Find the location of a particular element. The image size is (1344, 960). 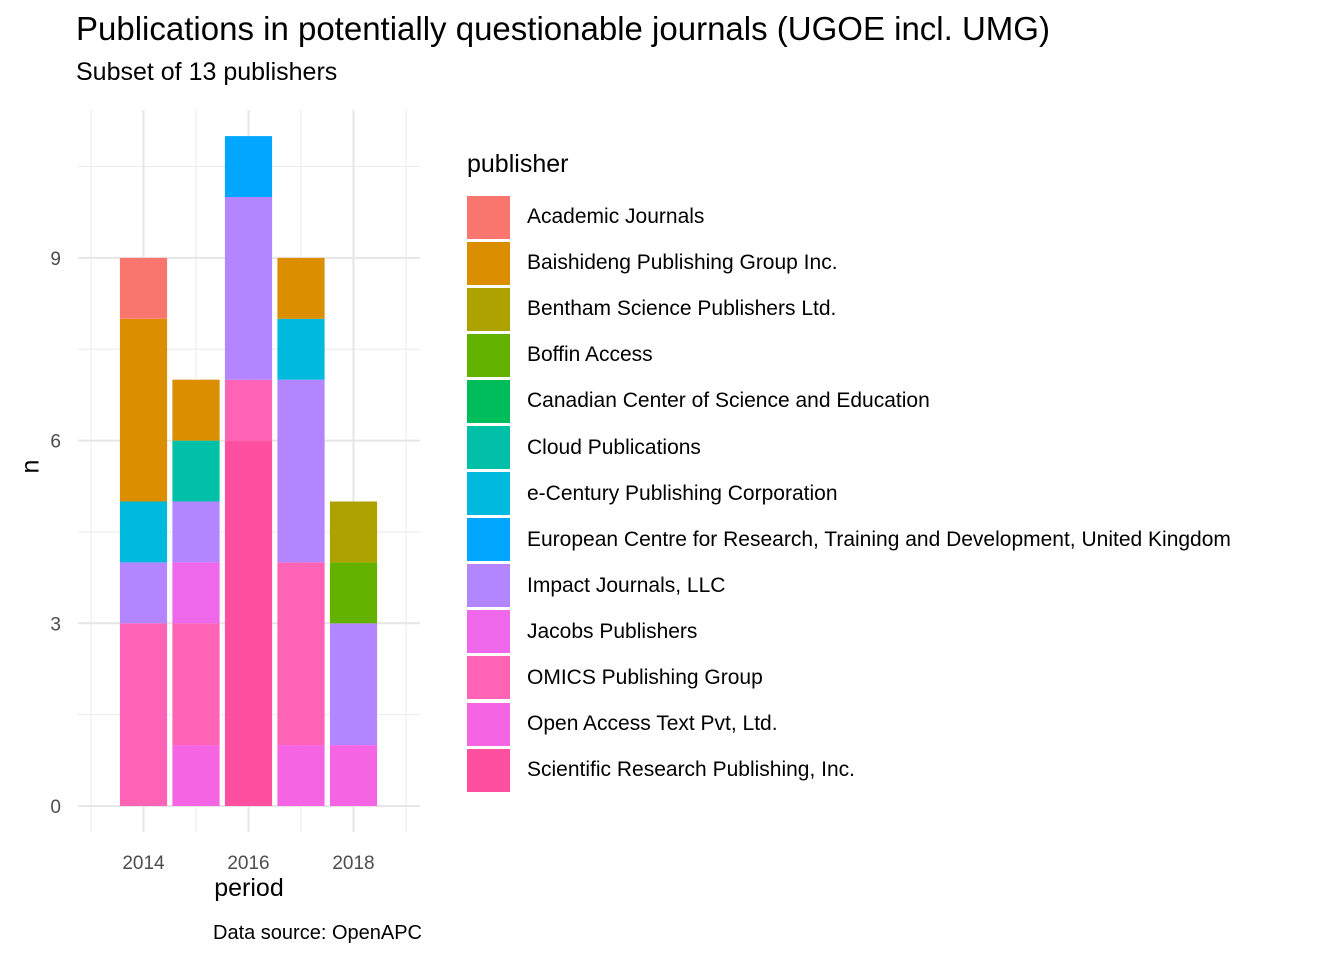

legend-label: Academic Journals is located at coordinates (616, 217).